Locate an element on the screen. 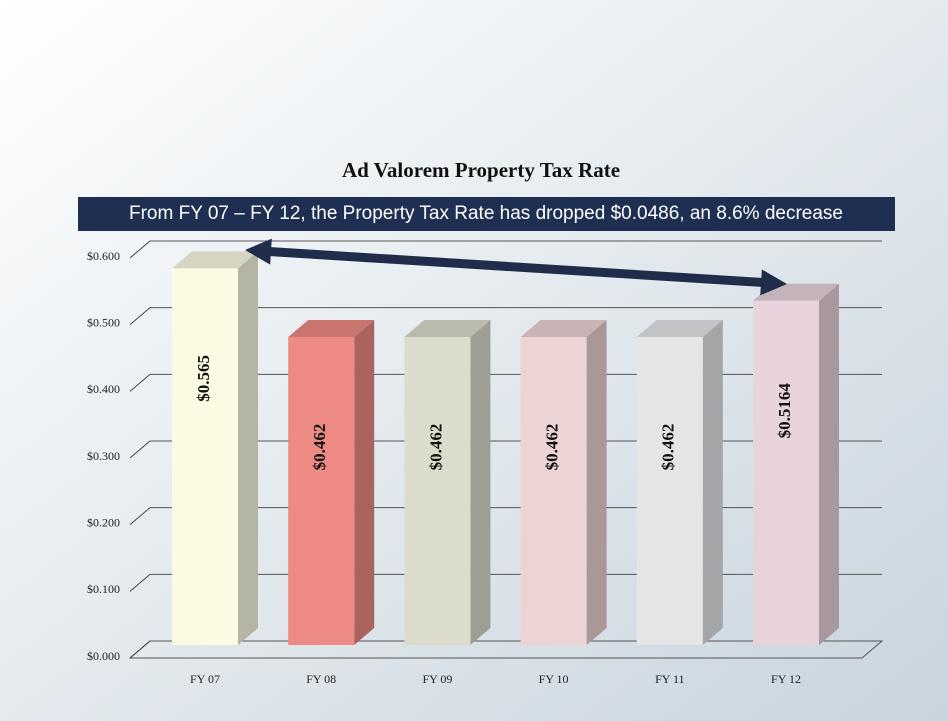 This screenshot has width=948, height=721. value-label: $0.5164 is located at coordinates (784, 411).